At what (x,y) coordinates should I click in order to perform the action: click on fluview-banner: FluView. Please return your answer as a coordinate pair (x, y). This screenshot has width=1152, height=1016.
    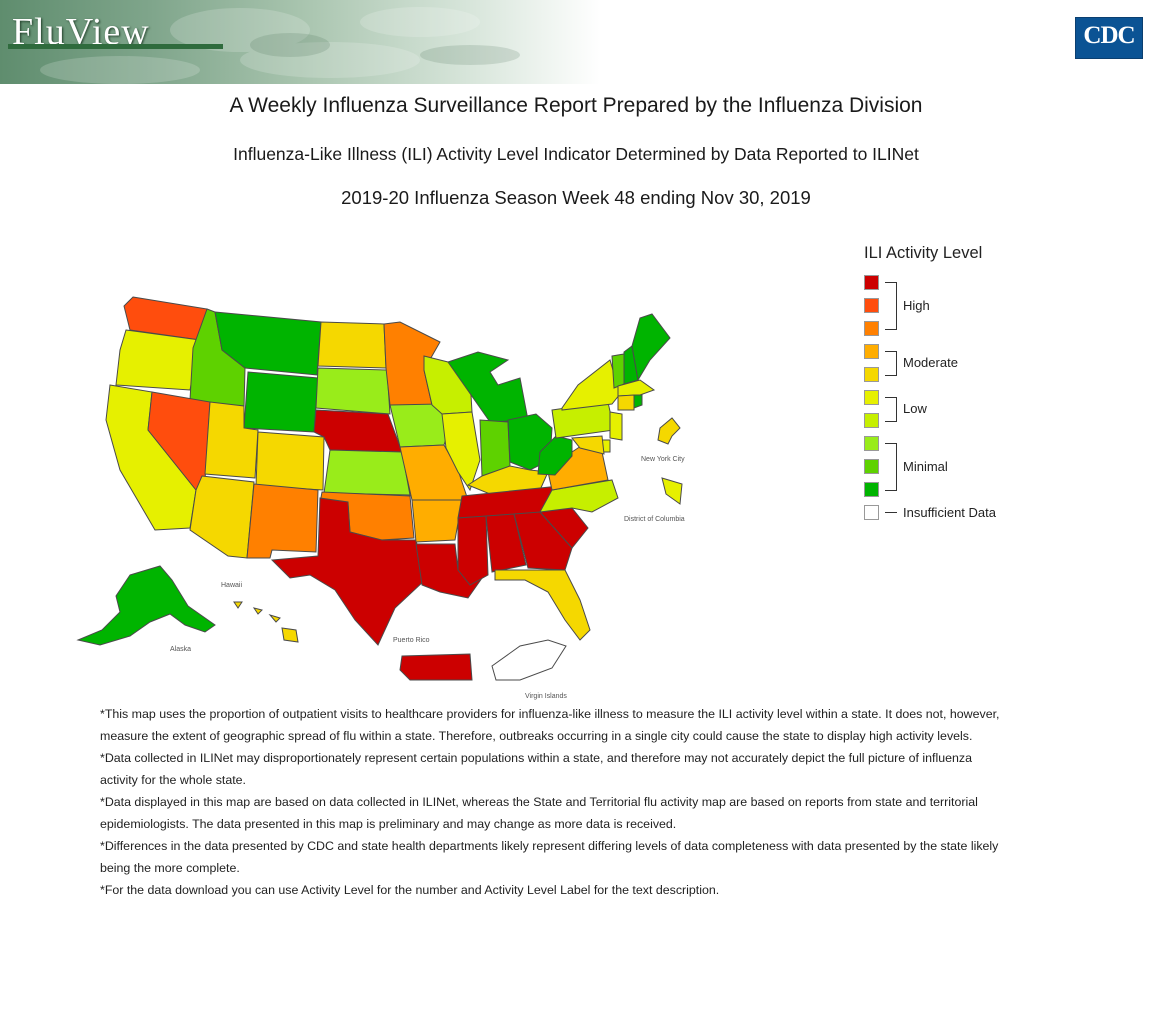
    Looking at the image, I should click on (300, 42).